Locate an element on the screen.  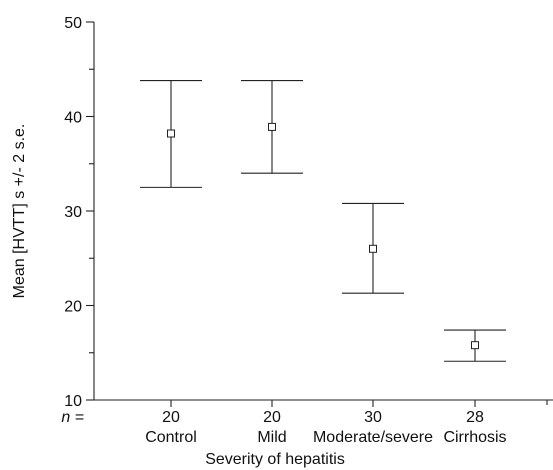
x-tick-label: Cirrhosis is located at coordinates (474, 437).